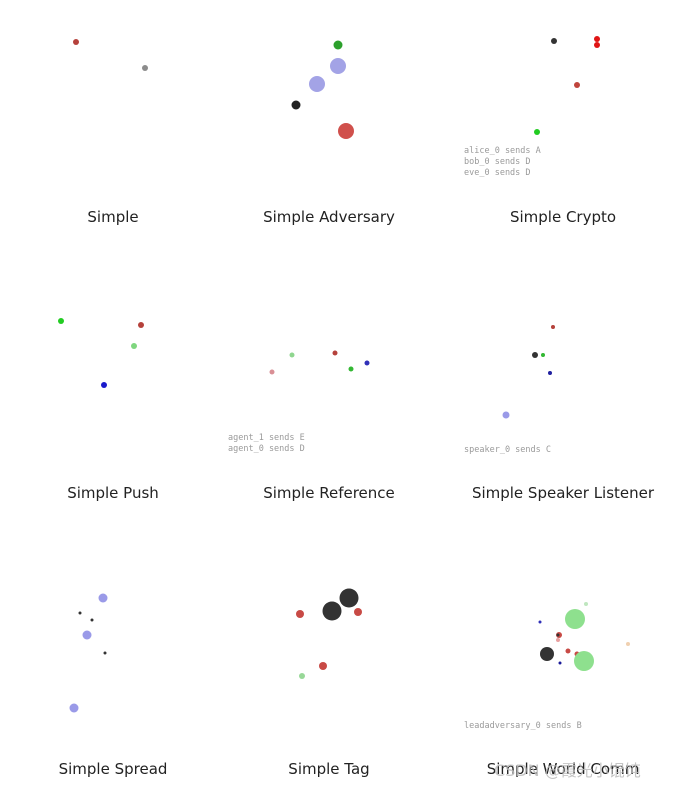 The height and width of the screenshot is (787, 680). What do you see at coordinates (113, 217) in the screenshot?
I see `env-title: Simple` at bounding box center [113, 217].